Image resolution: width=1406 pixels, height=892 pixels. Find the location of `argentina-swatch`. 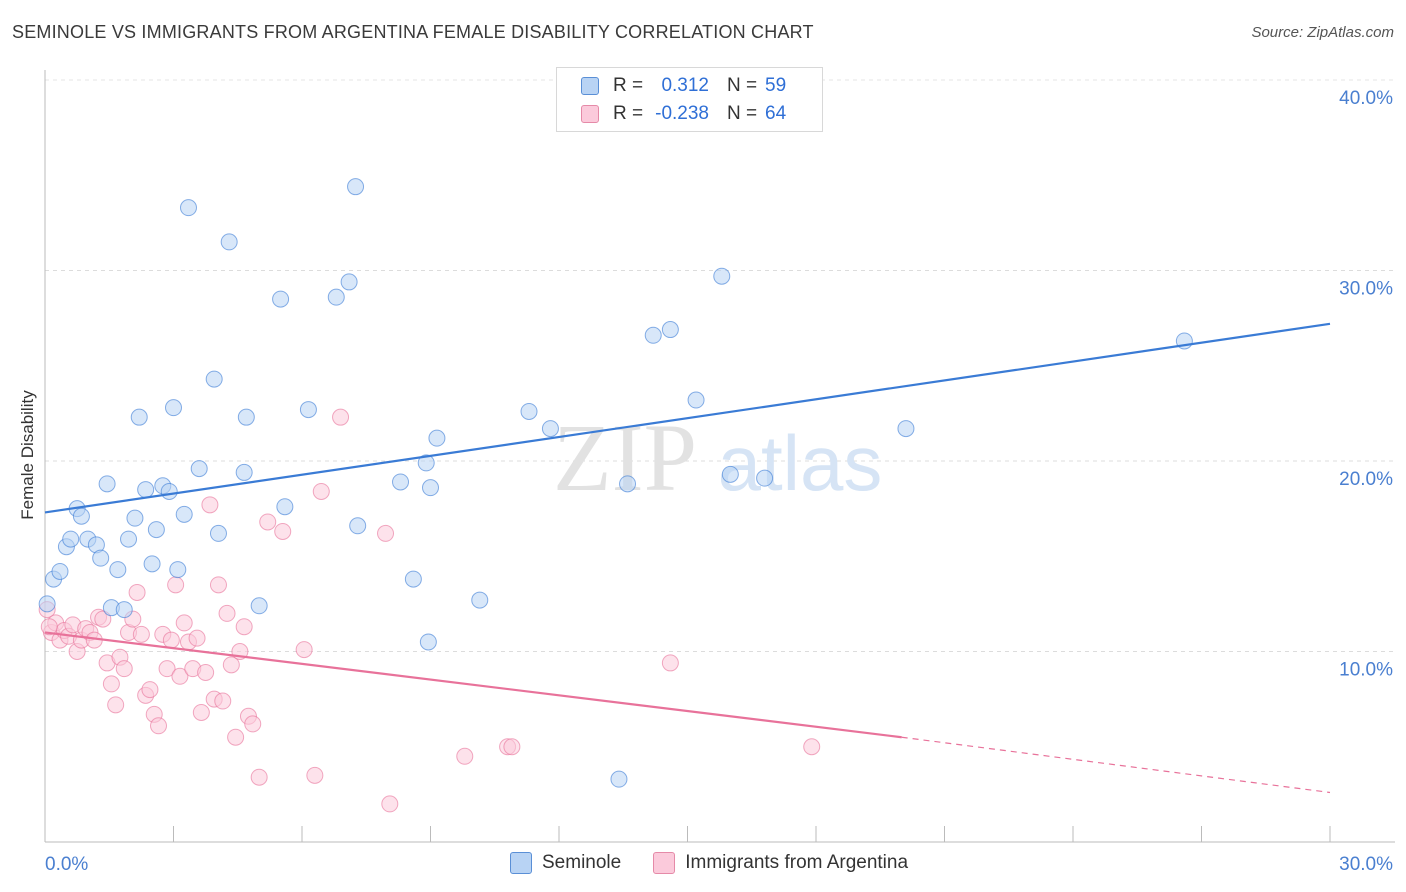

argentina-swatch is located at coordinates (590, 114).